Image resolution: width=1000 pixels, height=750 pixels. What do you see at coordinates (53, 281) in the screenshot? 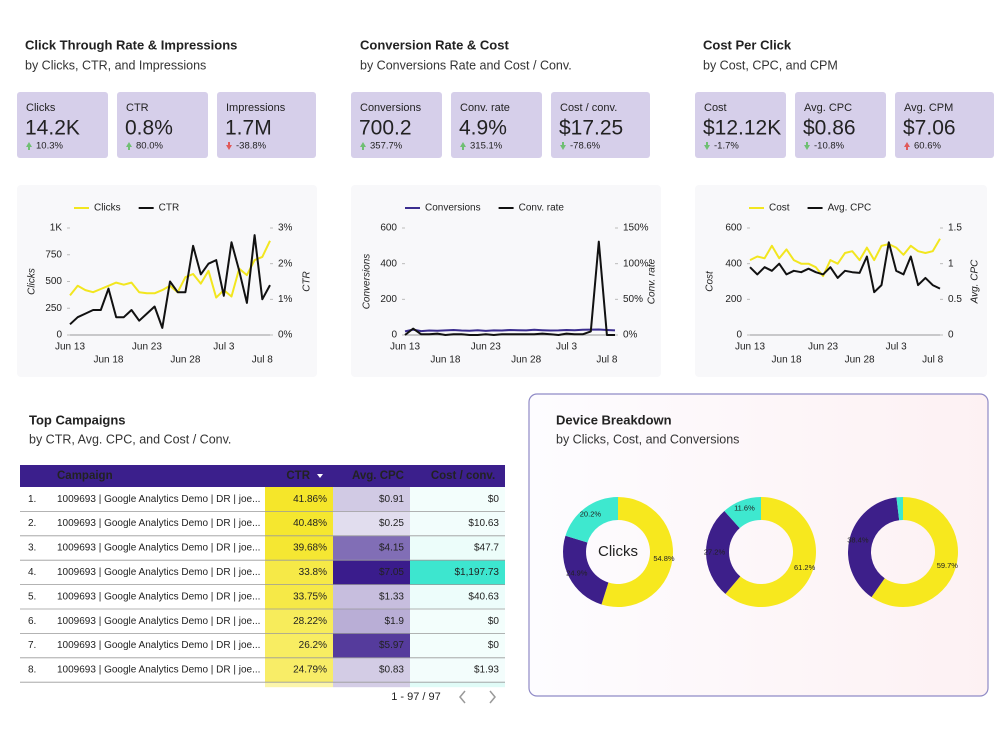
I see `y-tick-label: 500` at bounding box center [53, 281].